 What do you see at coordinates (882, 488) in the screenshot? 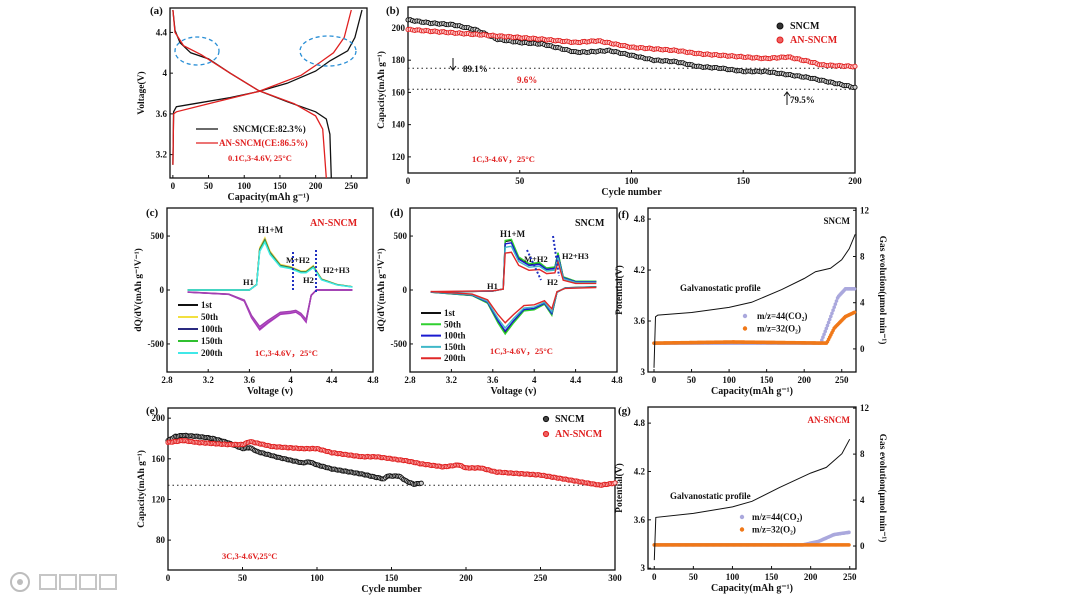
I see `y2-axis-label: Gas evolution(μmol min⁻¹)` at bounding box center [882, 488].